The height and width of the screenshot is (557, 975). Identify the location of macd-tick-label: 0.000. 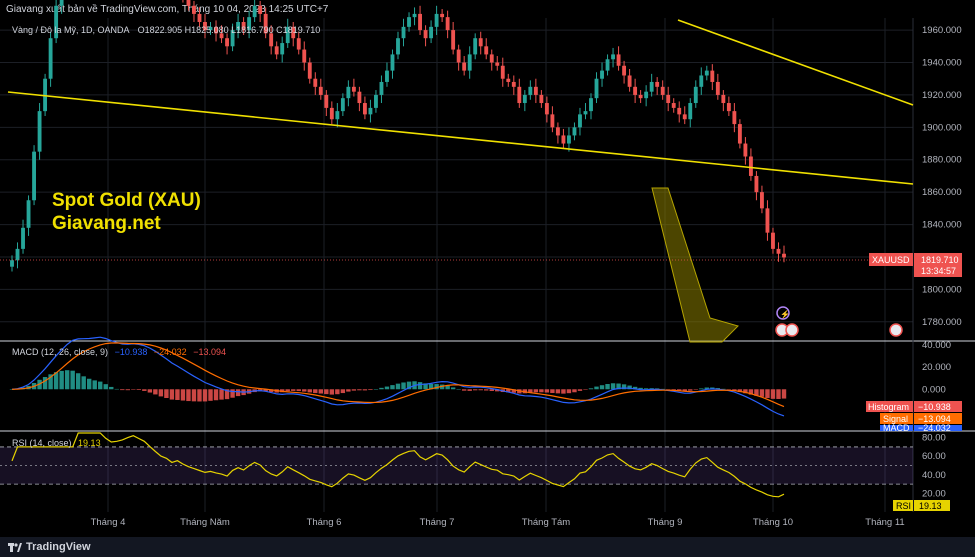
(934, 389).